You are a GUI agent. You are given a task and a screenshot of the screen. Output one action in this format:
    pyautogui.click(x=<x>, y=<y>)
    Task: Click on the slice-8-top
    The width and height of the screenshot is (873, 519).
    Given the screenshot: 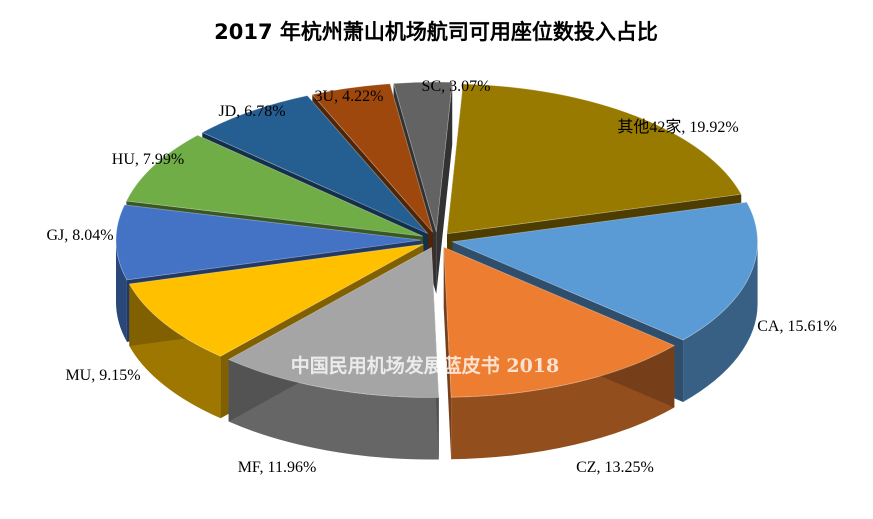 What is the action you would take?
    pyautogui.click(x=372, y=158)
    